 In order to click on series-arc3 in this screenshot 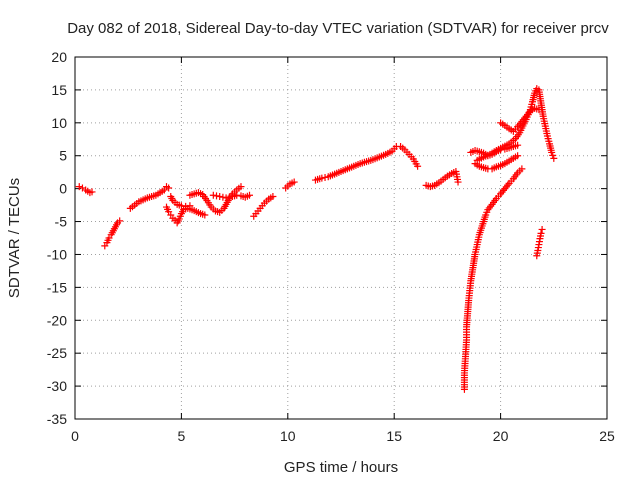, I will do `click(149, 197)`.